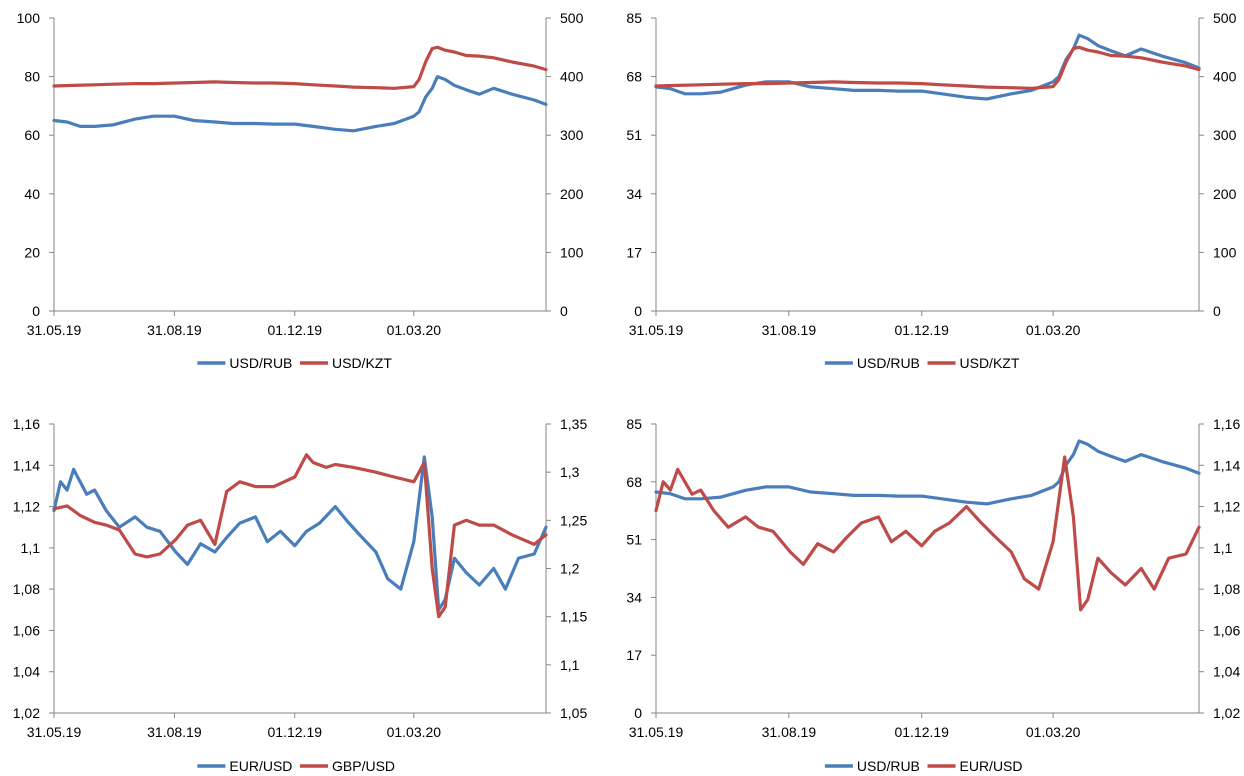 The image size is (1244, 776). Describe the element at coordinates (32, 252) in the screenshot. I see `left-tick-label: 20` at that location.